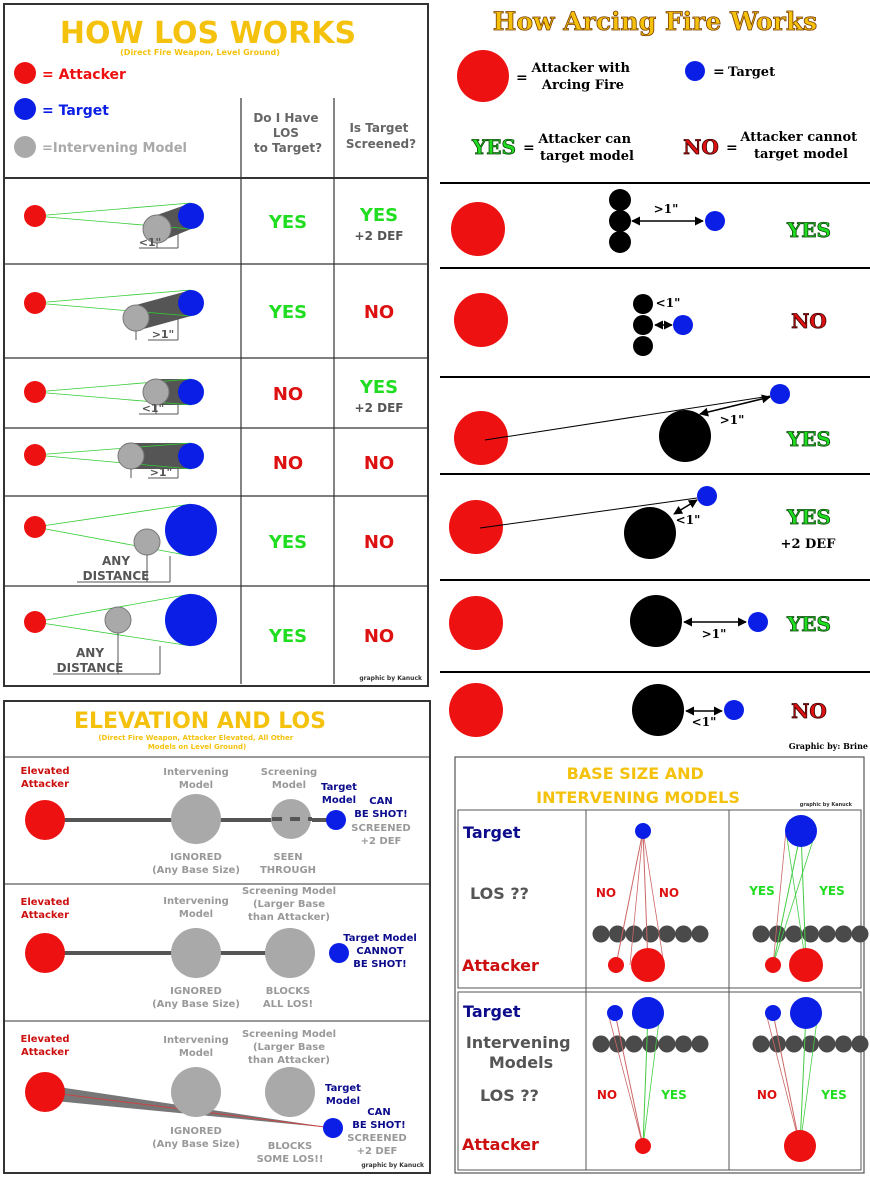 The height and width of the screenshot is (1182, 870). I want to click on base-target-label: Target, so click(492, 1011).